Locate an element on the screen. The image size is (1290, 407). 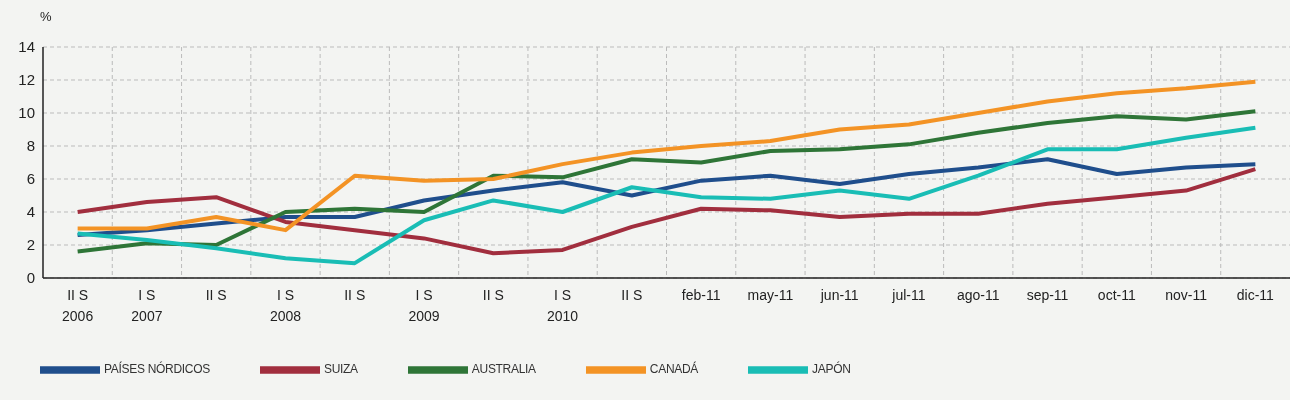
y-tick-label: 8 is located at coordinates (30, 146).